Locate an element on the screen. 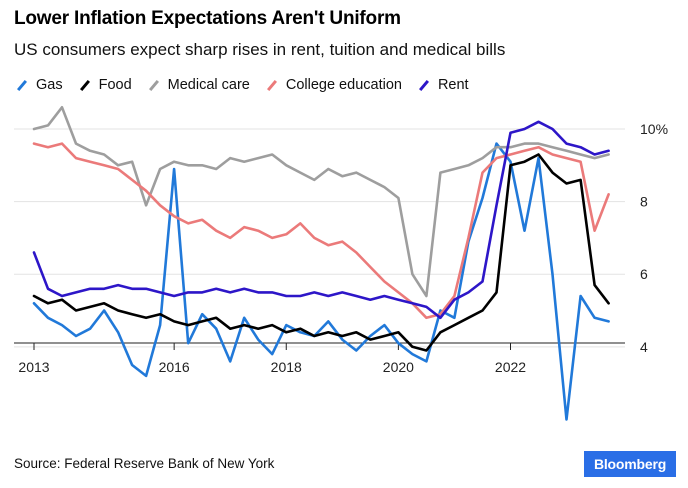 The width and height of the screenshot is (688, 488). x-tick-label: 2022 is located at coordinates (510, 367).